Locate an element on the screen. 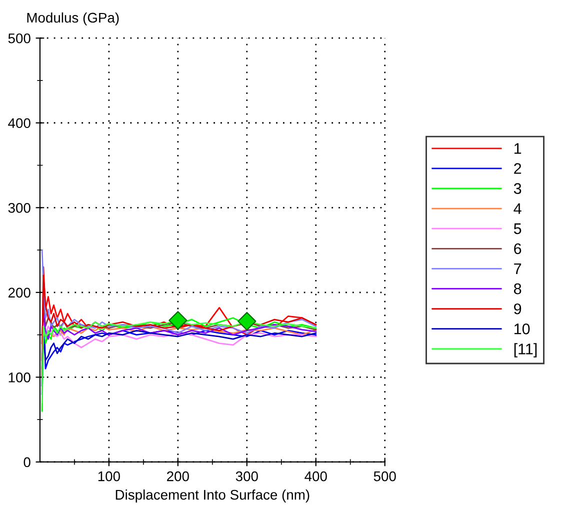 Image resolution: width=571 pixels, height=522 pixels. y-tick-label: 200 is located at coordinates (19, 293).